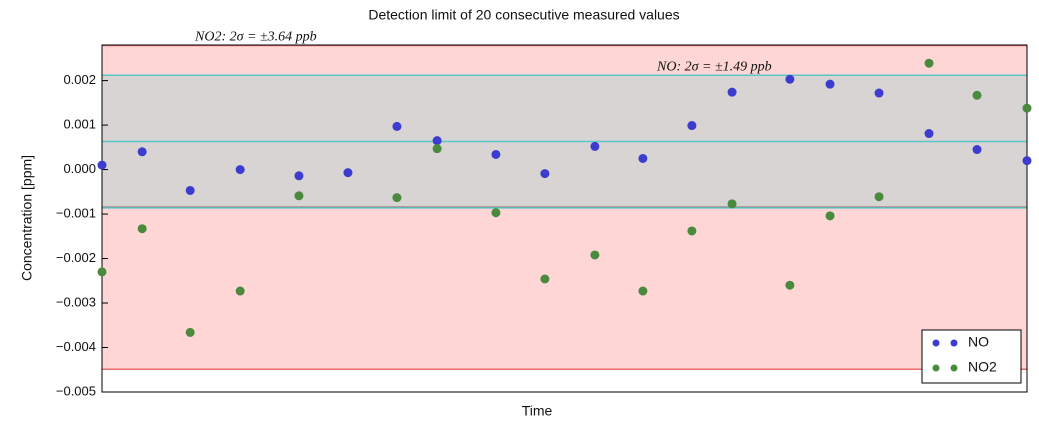 The height and width of the screenshot is (433, 1039). I want to click on y-tick-label: −0.005, so click(76, 390).